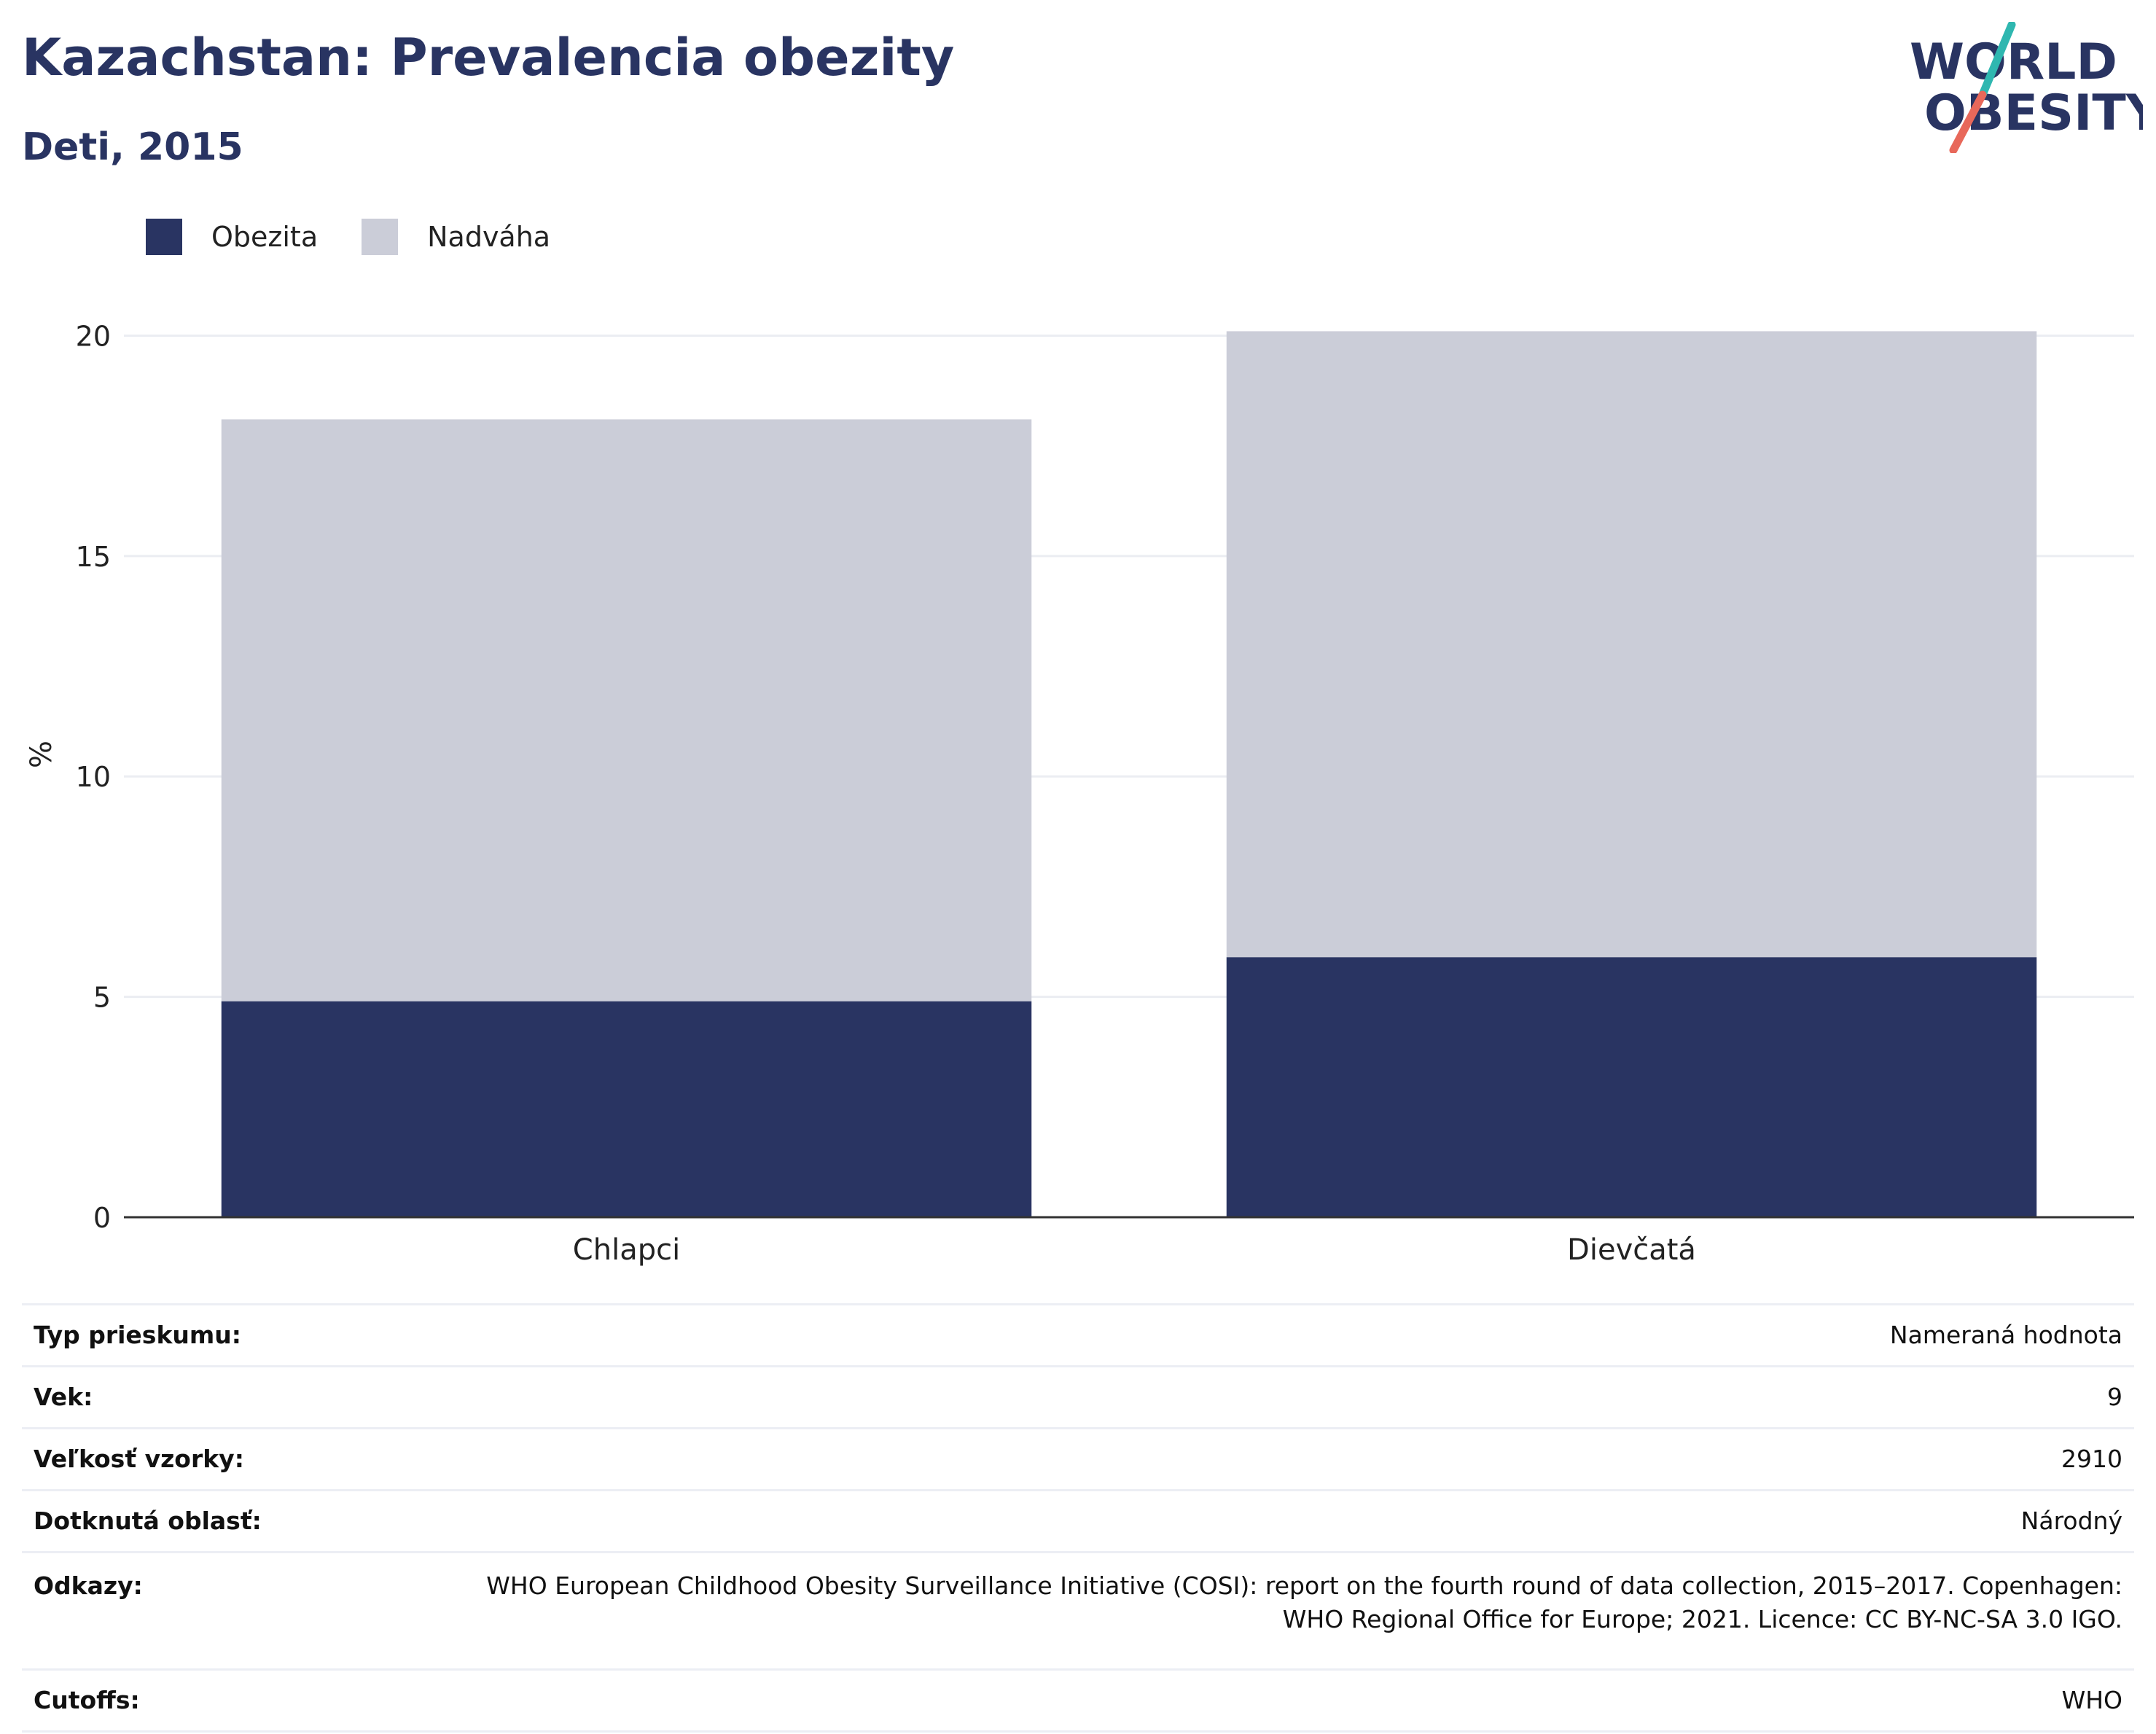 The height and width of the screenshot is (1734, 2156). What do you see at coordinates (627, 710) in the screenshot?
I see `bar-overweight-boys` at bounding box center [627, 710].